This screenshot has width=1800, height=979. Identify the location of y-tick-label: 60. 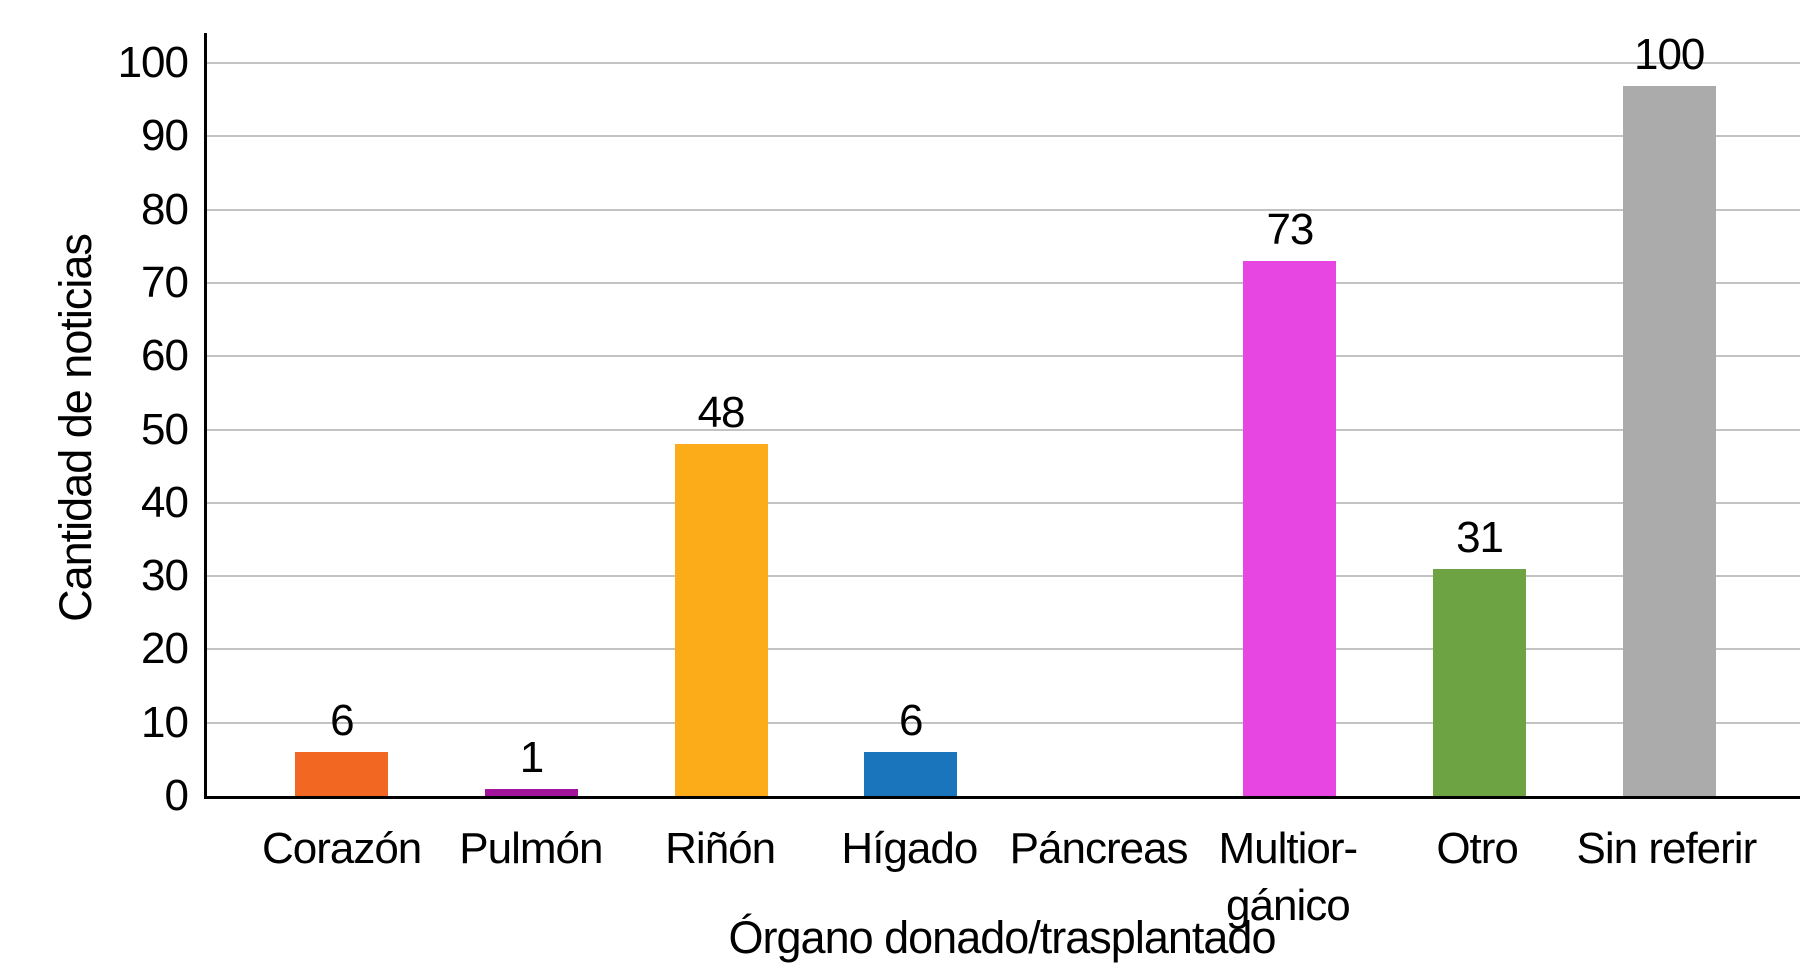
(165, 356).